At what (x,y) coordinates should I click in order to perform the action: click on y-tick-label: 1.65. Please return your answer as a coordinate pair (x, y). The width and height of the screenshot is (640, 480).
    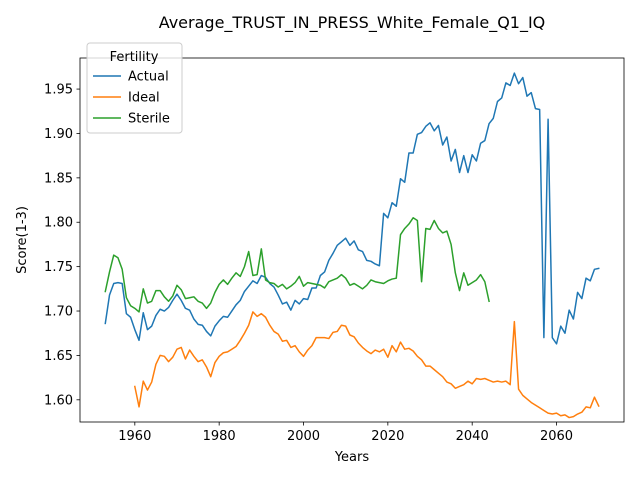
    Looking at the image, I should click on (58, 356).